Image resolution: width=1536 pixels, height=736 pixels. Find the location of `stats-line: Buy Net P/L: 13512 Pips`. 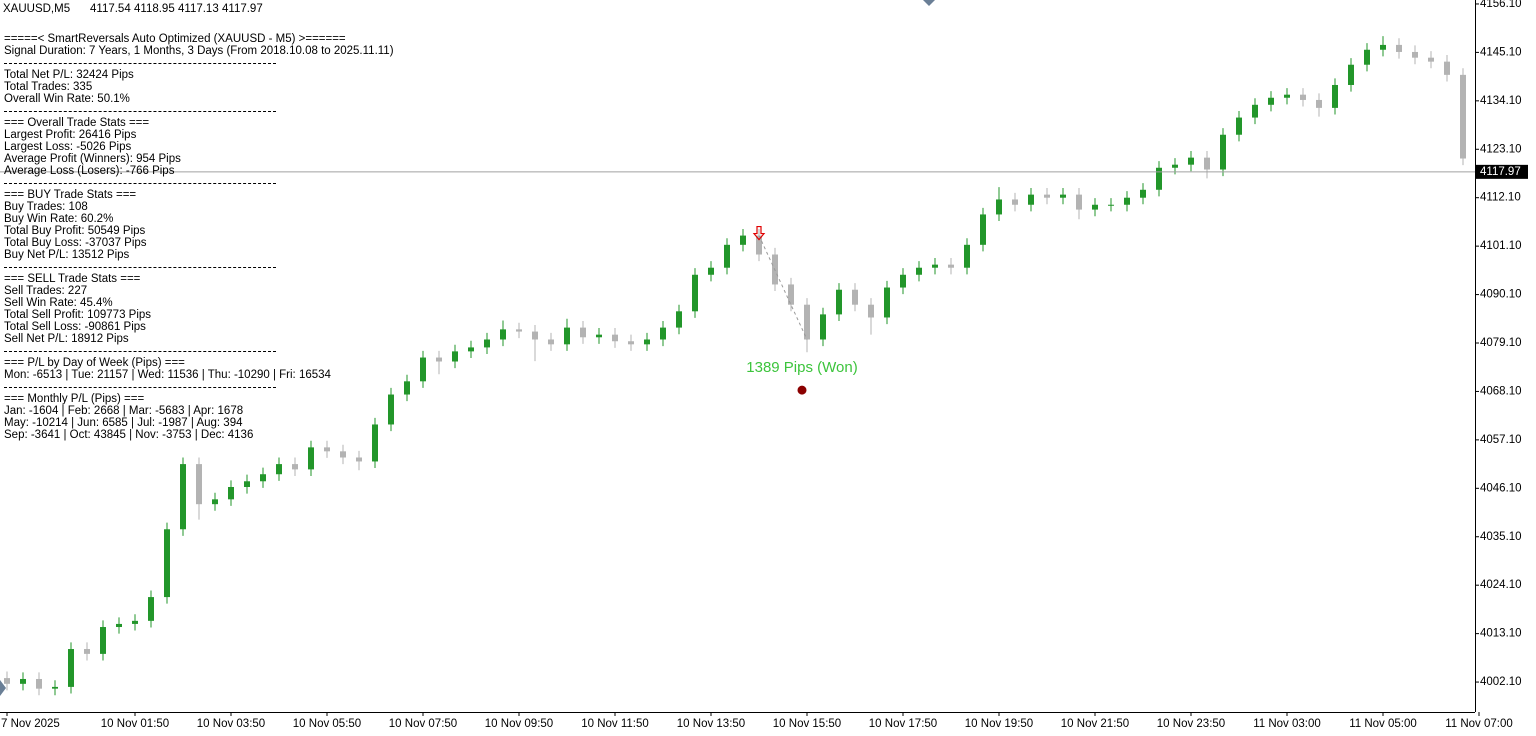

stats-line: Buy Net P/L: 13512 Pips is located at coordinates (67, 255).